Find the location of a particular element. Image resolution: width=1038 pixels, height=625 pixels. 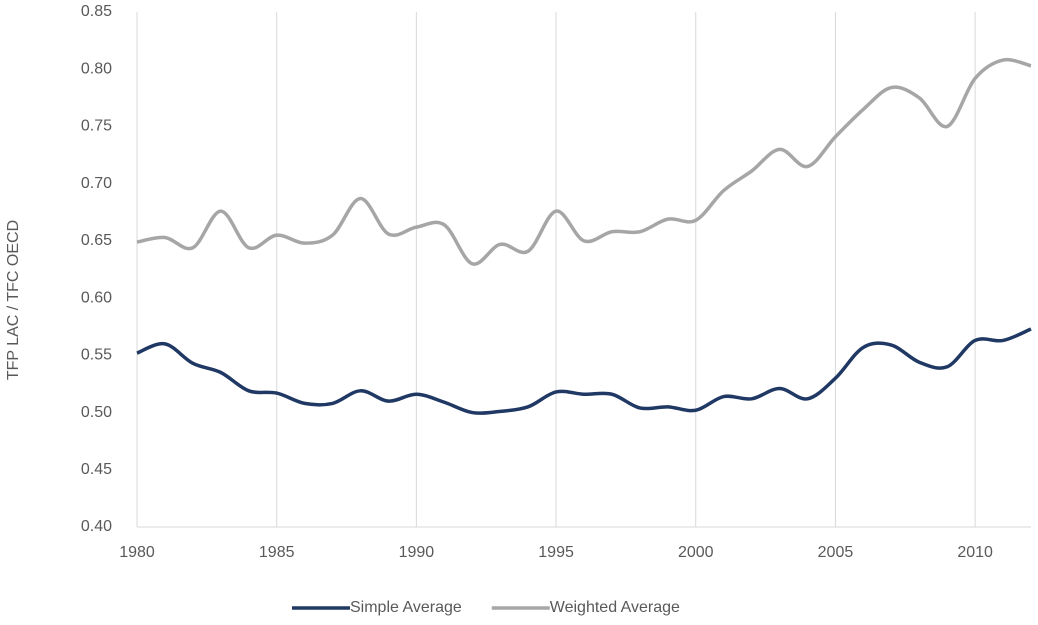

y-tick-label: 0.60 is located at coordinates (96, 297).